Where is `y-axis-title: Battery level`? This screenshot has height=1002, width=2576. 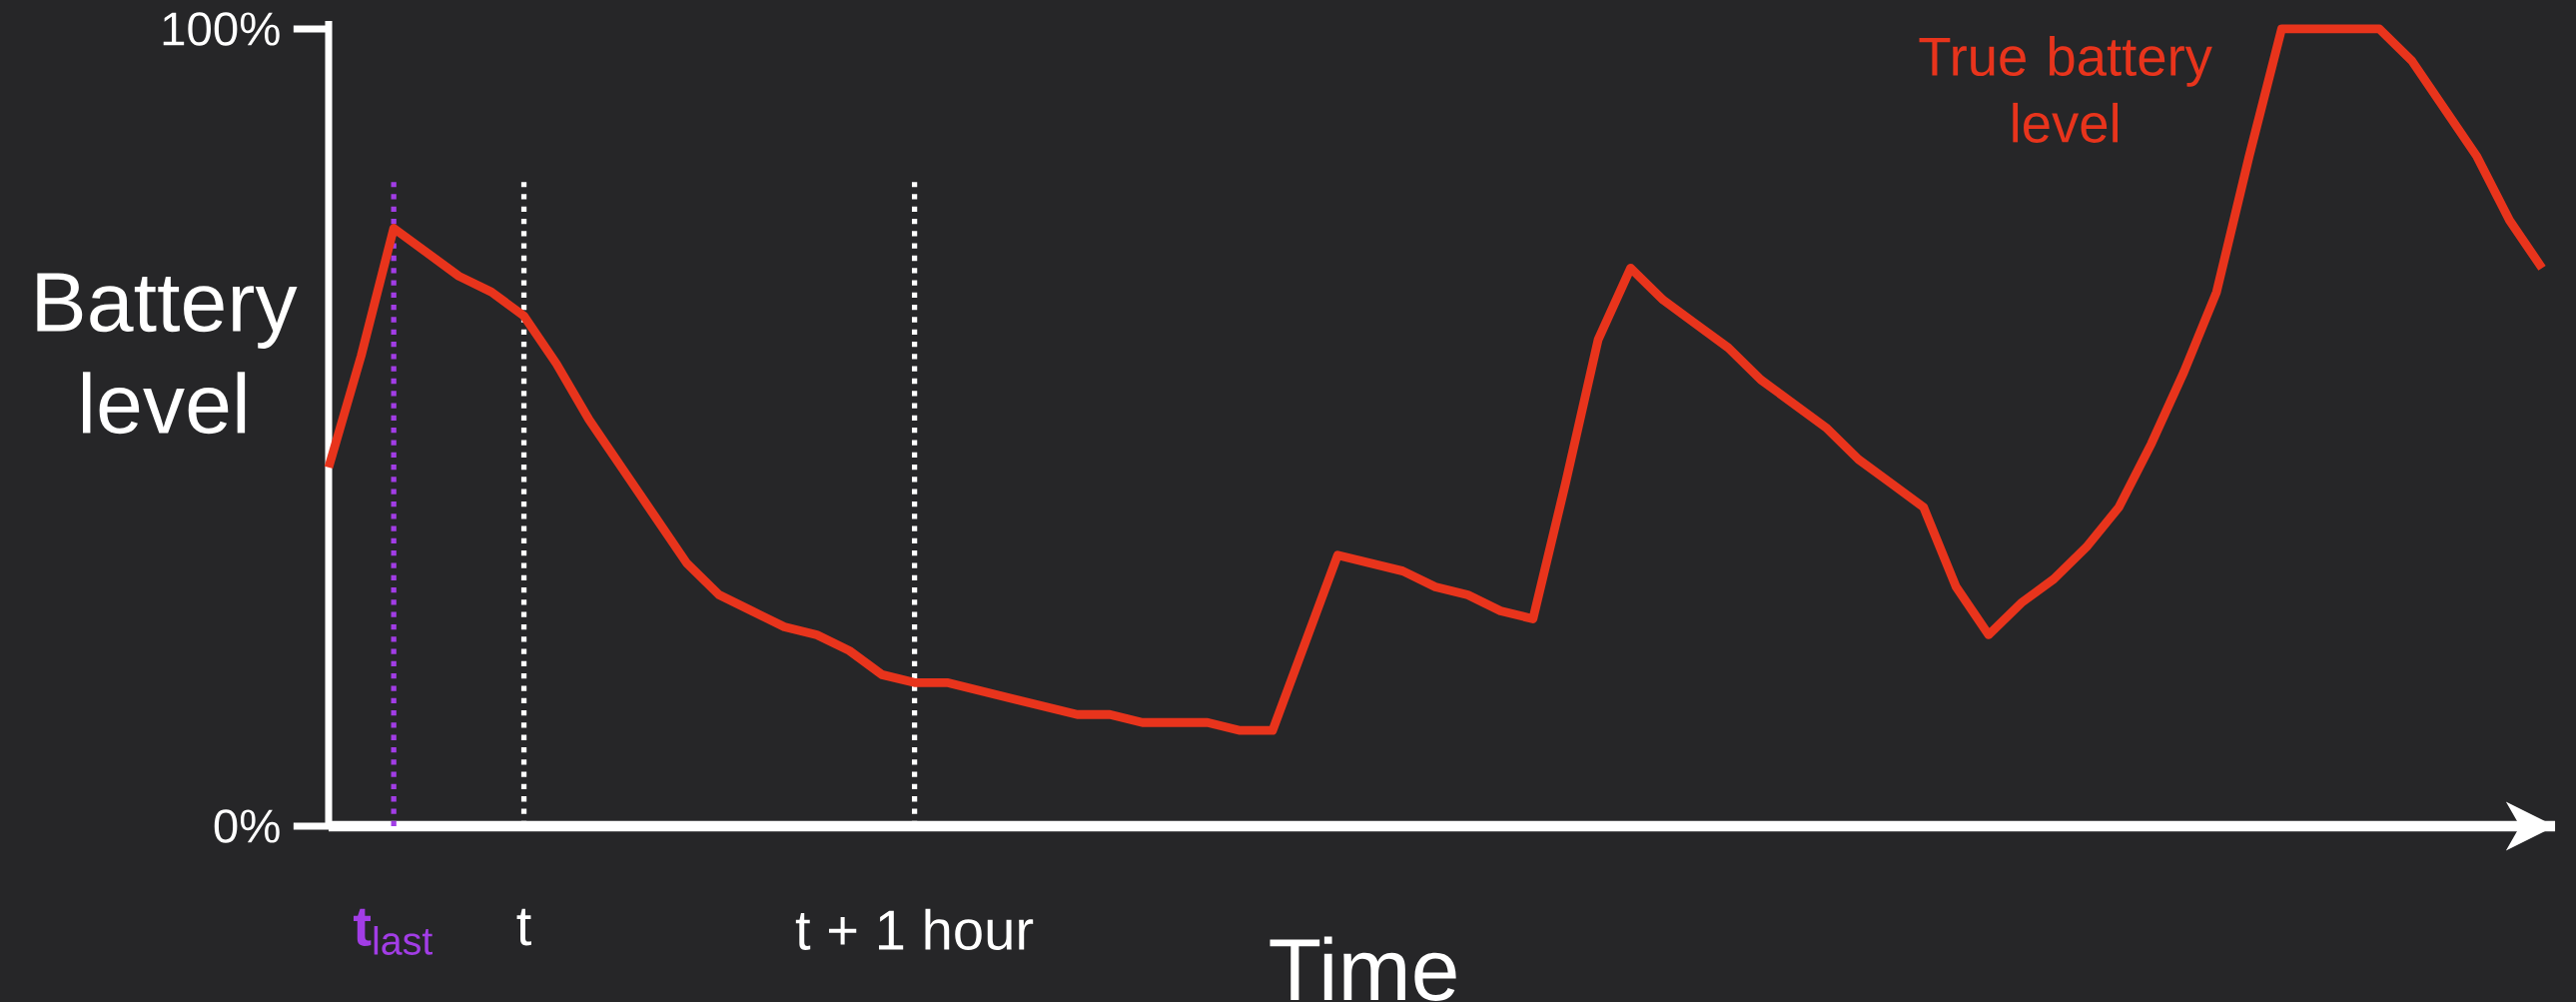
y-axis-title: Battery level is located at coordinates (168, 354).